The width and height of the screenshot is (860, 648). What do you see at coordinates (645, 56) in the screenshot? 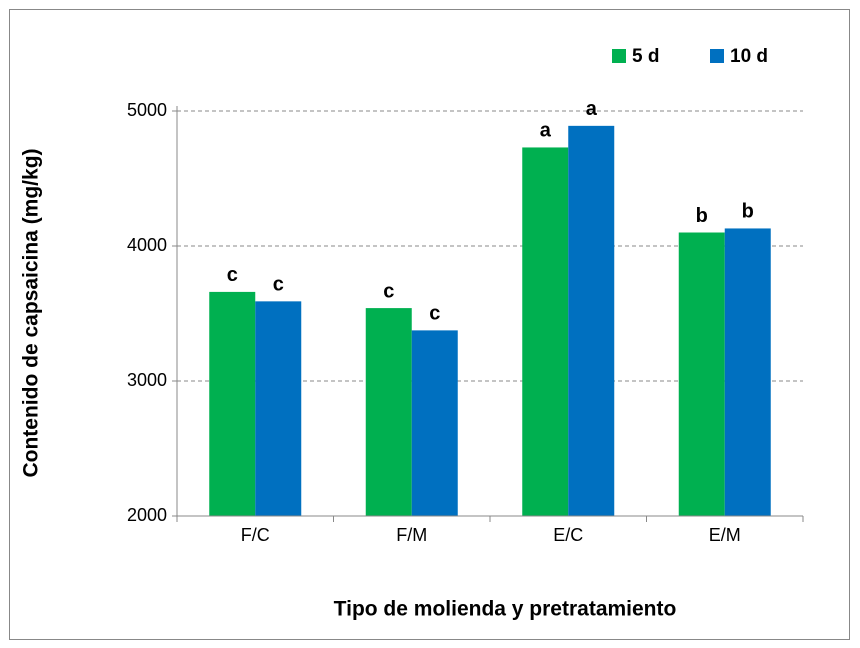
I see `legend-label: 5 d` at bounding box center [645, 56].